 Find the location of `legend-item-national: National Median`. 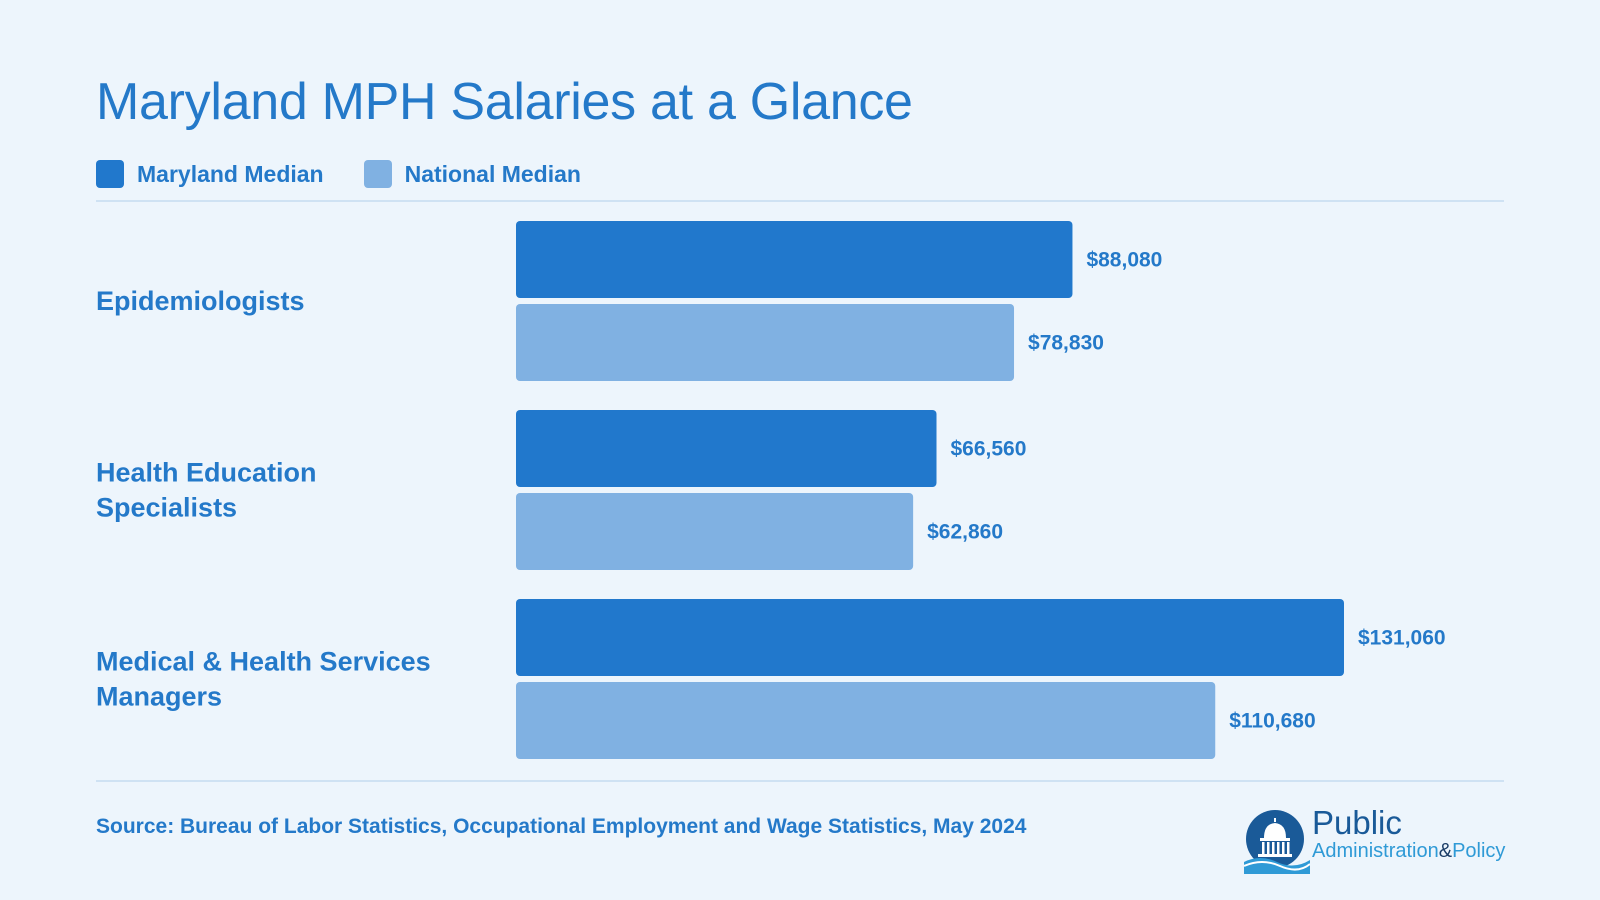

legend-item-national: National Median is located at coordinates (472, 174).